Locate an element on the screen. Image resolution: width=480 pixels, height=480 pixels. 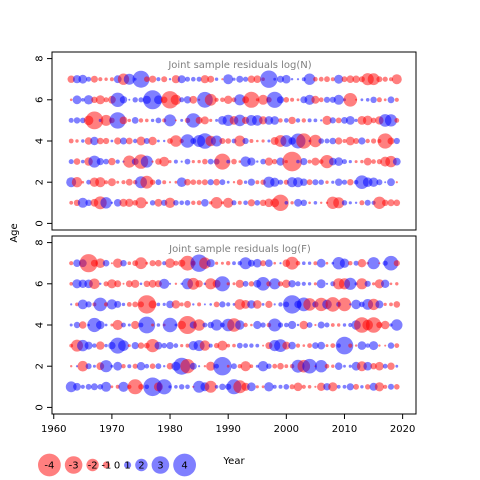
panel-title-log-f: Joint sample residuals log(F) is located at coordinates (239, 249).